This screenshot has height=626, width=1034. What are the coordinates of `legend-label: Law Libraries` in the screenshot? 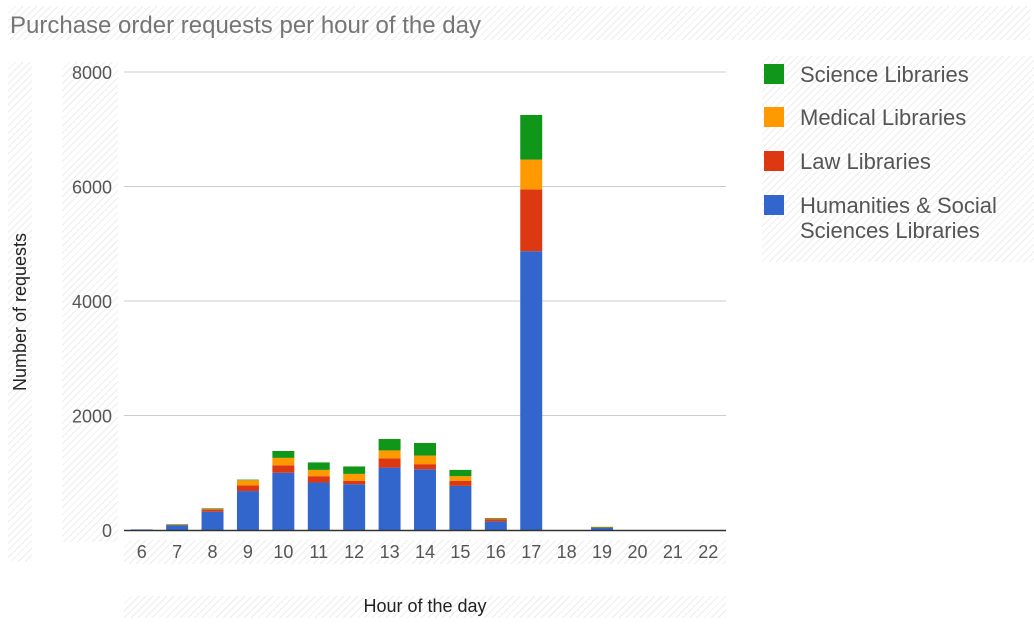 It's located at (865, 161).